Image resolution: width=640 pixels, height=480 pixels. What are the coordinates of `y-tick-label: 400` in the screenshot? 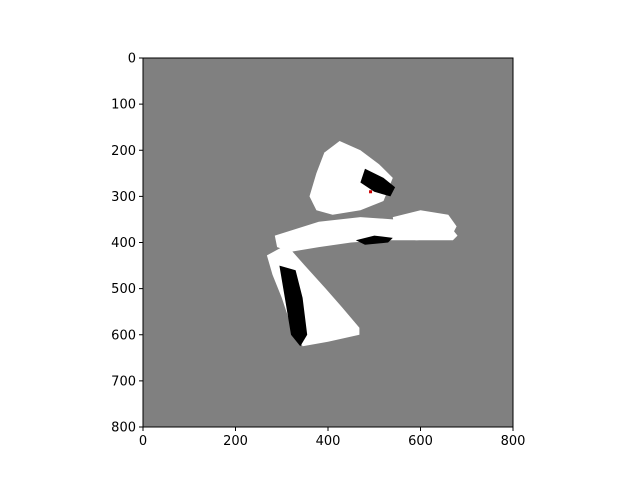 It's located at (123, 243).